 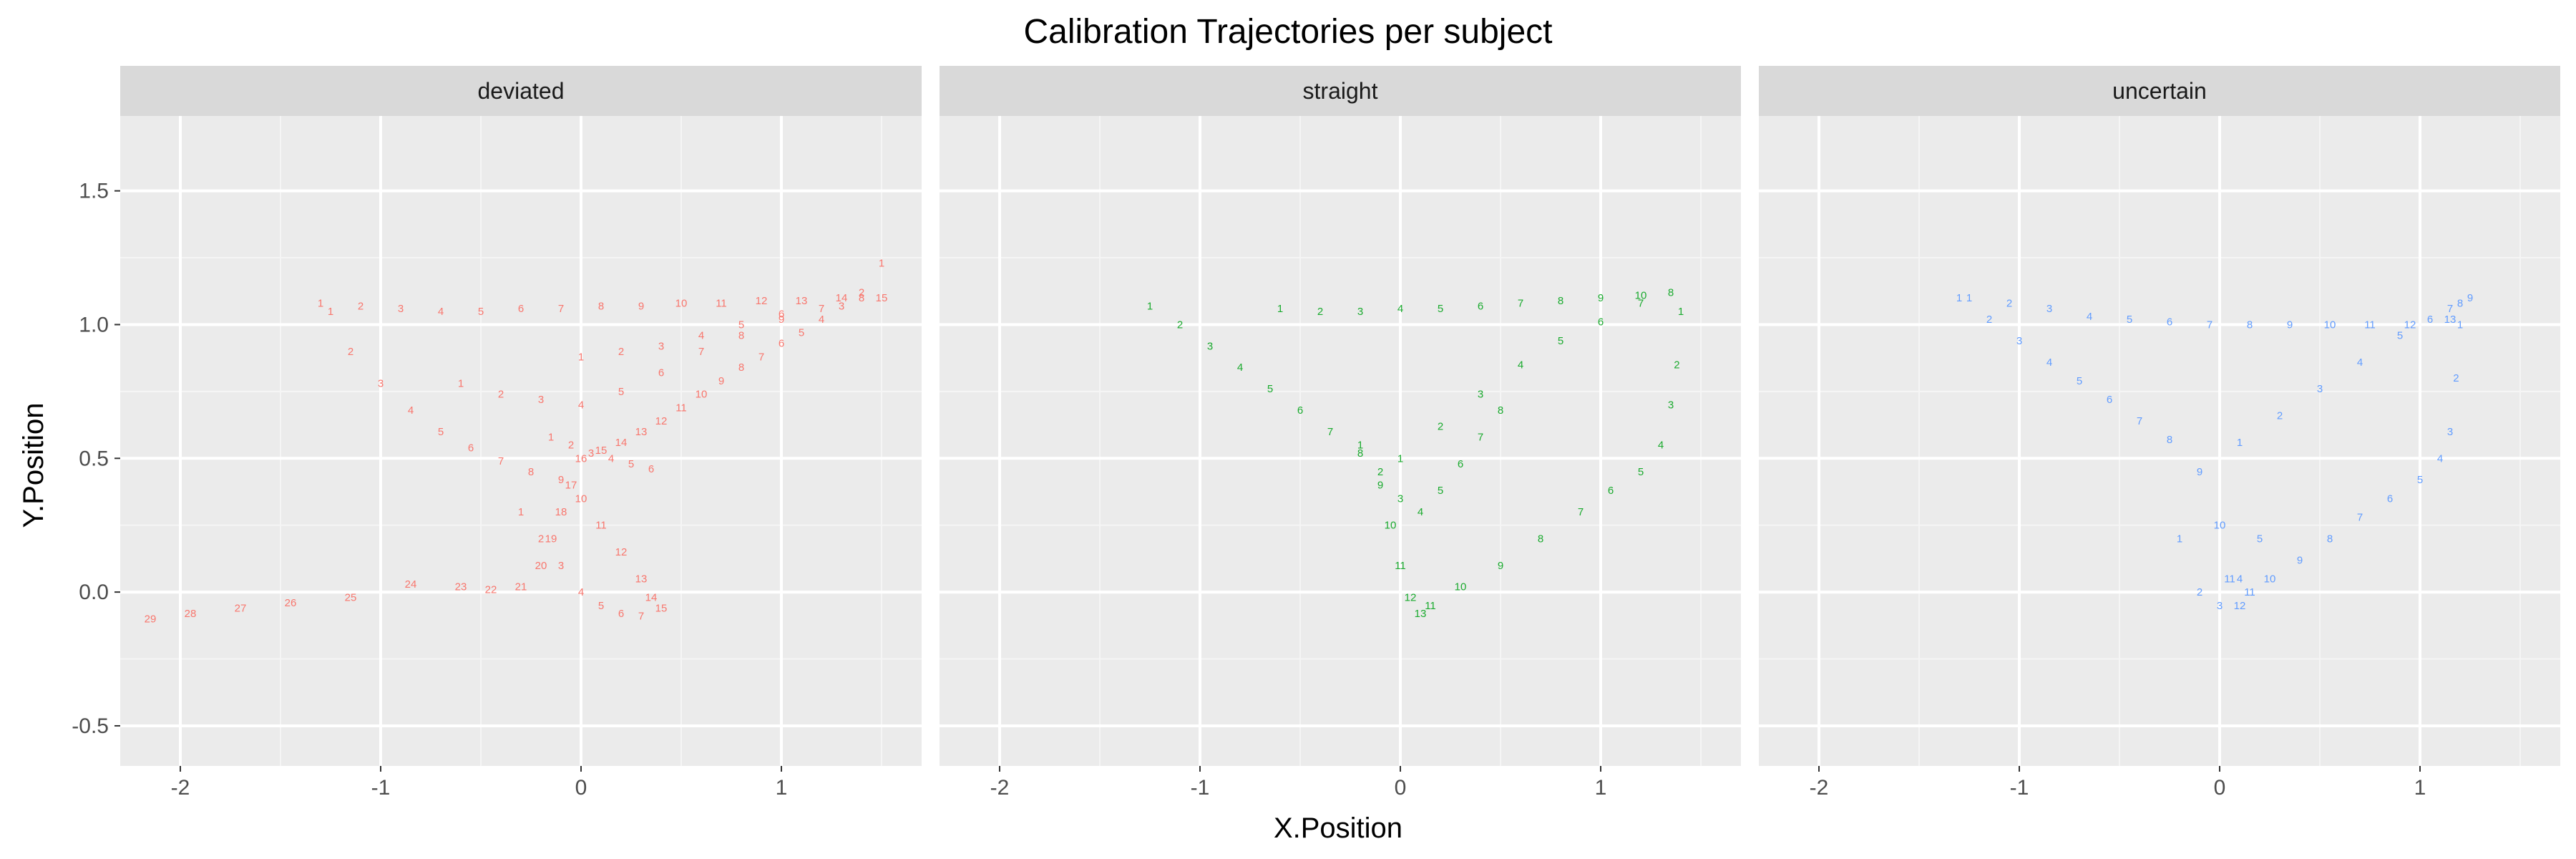 I want to click on data-point: 16, so click(x=581, y=458).